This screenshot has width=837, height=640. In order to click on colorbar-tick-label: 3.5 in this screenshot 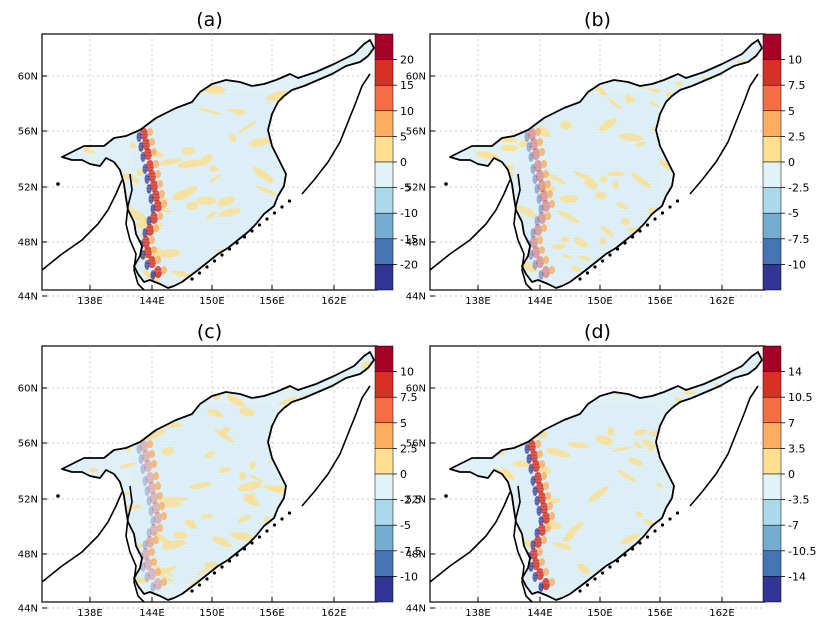, I will do `click(797, 448)`.